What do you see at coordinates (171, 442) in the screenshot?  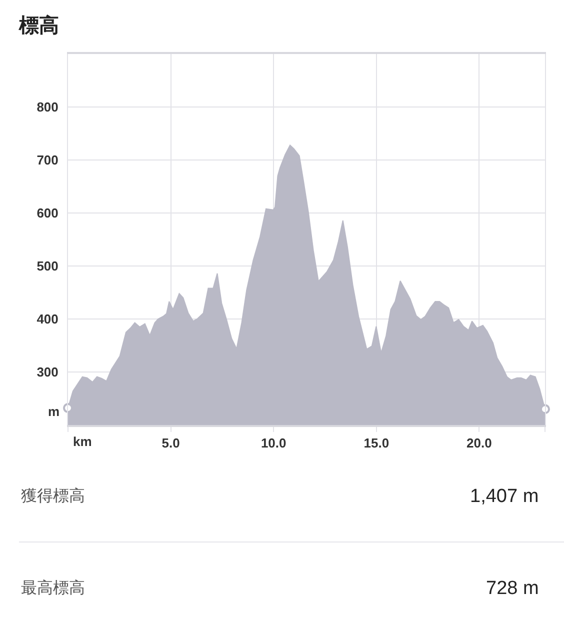 I see `x-tick-label: 5.0` at bounding box center [171, 442].